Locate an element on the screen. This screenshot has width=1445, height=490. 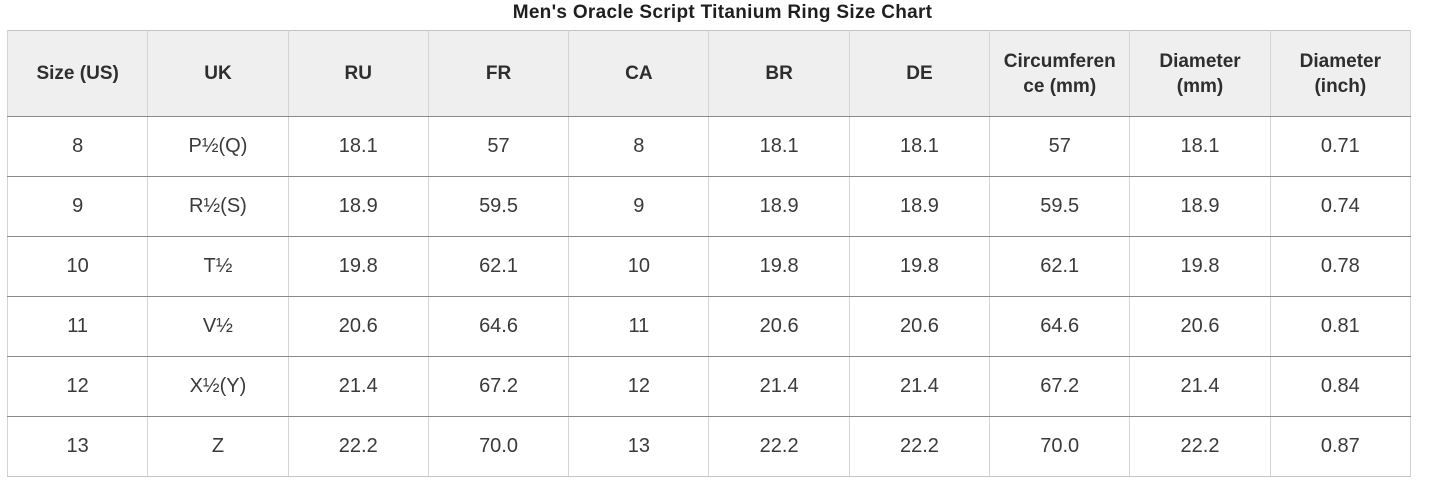
table-row: 13 Z 22.2 70.0 13 22.2 22.2 70.0 22.2 0.87 is located at coordinates (709, 446).